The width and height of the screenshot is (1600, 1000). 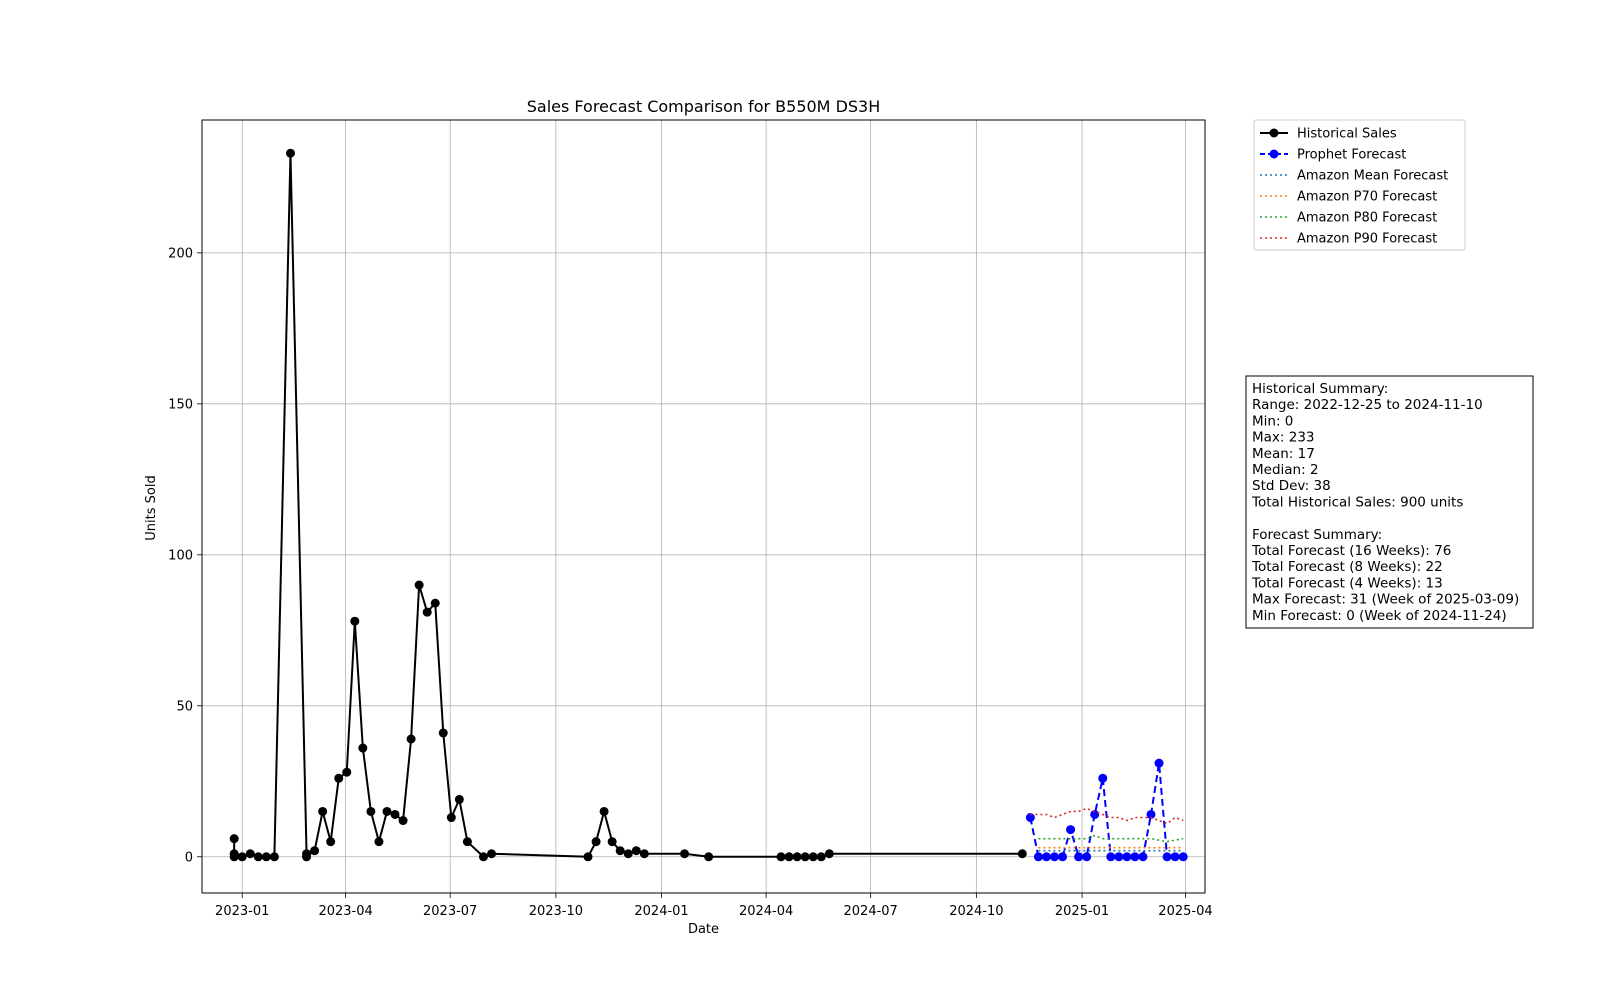 What do you see at coordinates (556, 911) in the screenshot?
I see `x-tick-label: 2023-10` at bounding box center [556, 911].